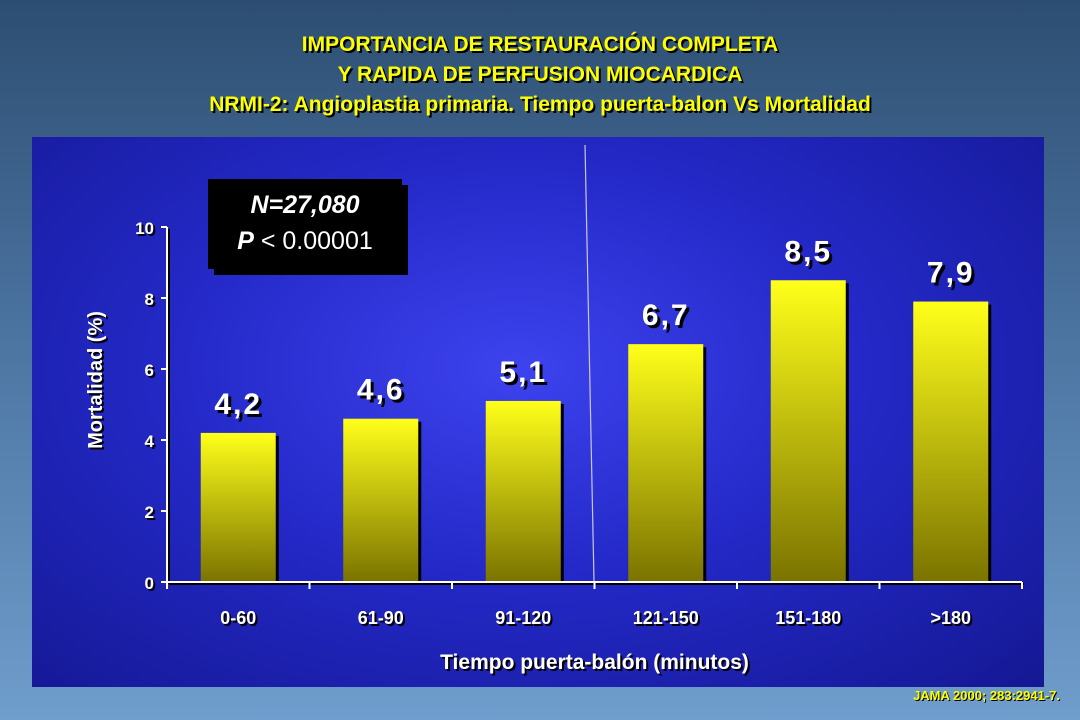  I want to click on data-label-shadow: 5,1, so click(526, 375).